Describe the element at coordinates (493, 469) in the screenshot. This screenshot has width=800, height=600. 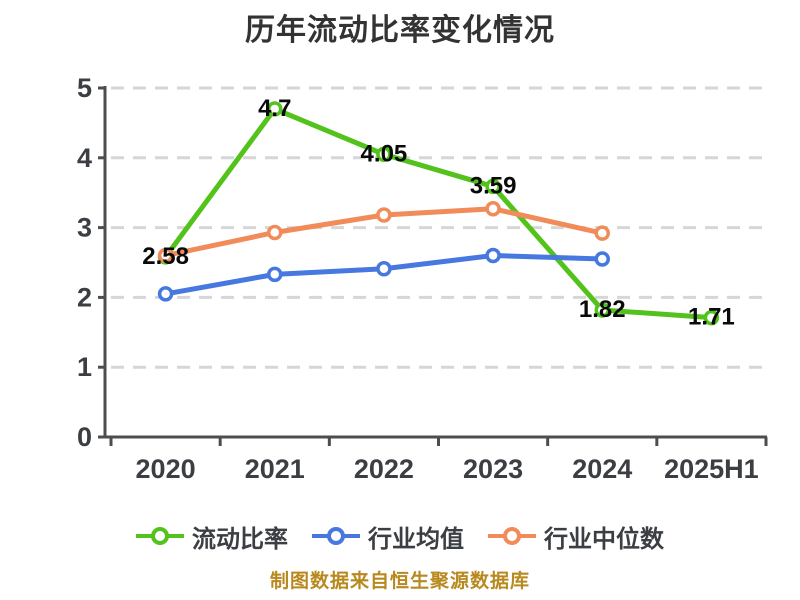
I see `x-tick-label: 2023` at that location.